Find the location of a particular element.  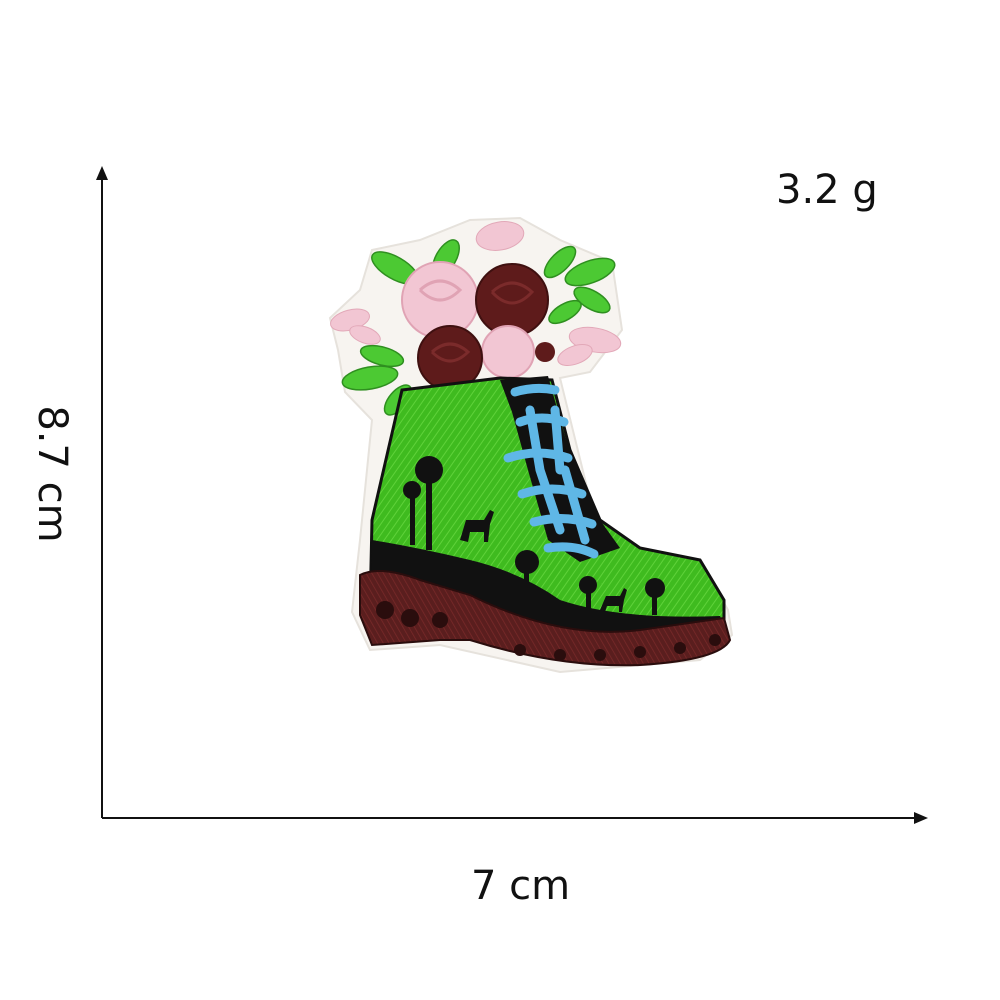

up-arrow-icon is located at coordinates (102, 173).